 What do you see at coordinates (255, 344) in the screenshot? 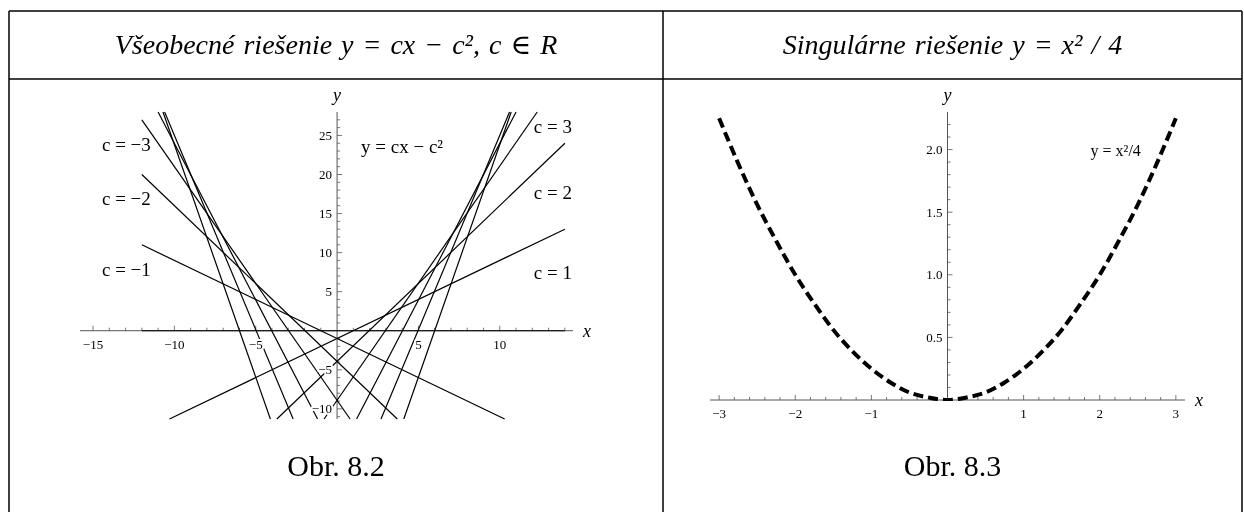
I see `x-tick-label: −5` at bounding box center [255, 344].